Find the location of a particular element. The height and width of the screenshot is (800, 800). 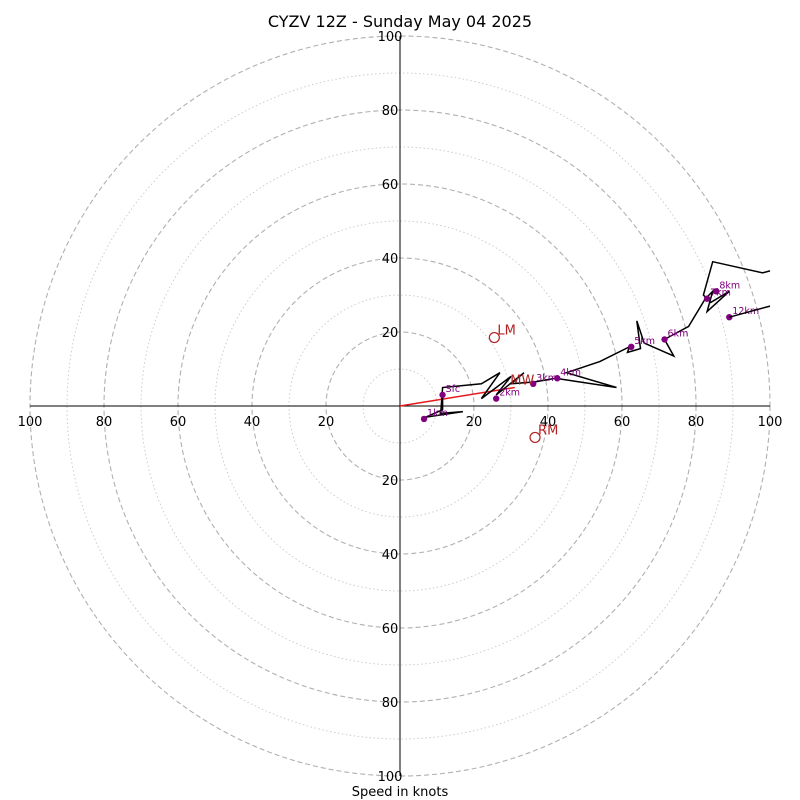

height-marker-label: 6km is located at coordinates (678, 333).